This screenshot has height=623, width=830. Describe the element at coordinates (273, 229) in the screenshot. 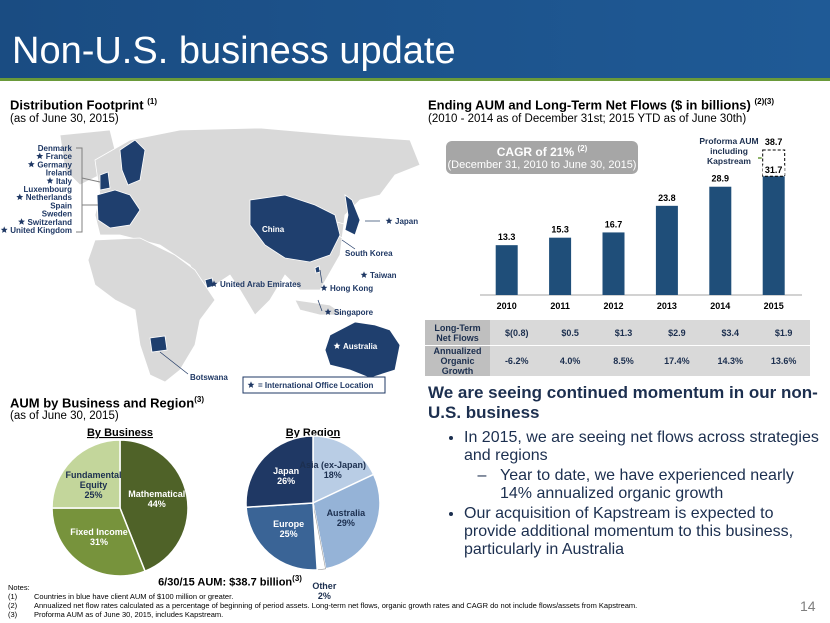

I see `map-label: China` at that location.